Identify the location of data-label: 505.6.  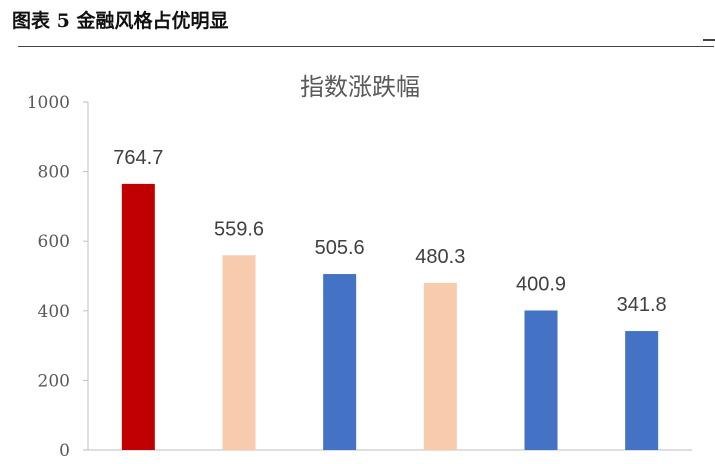
(340, 248).